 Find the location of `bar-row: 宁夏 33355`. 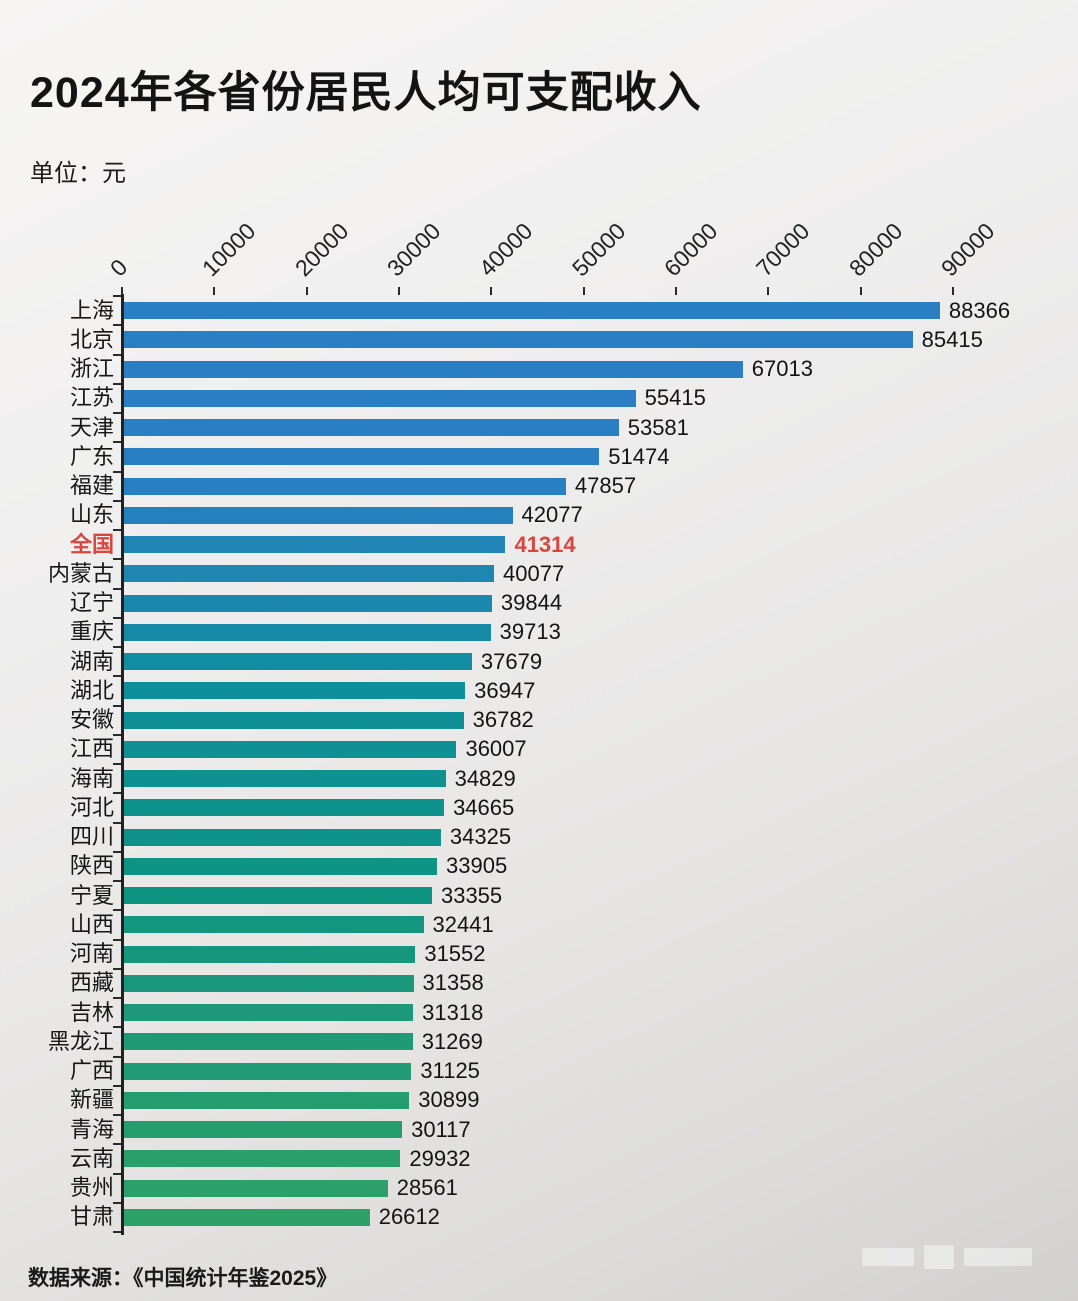

bar-row: 宁夏 33355 is located at coordinates (539, 895).